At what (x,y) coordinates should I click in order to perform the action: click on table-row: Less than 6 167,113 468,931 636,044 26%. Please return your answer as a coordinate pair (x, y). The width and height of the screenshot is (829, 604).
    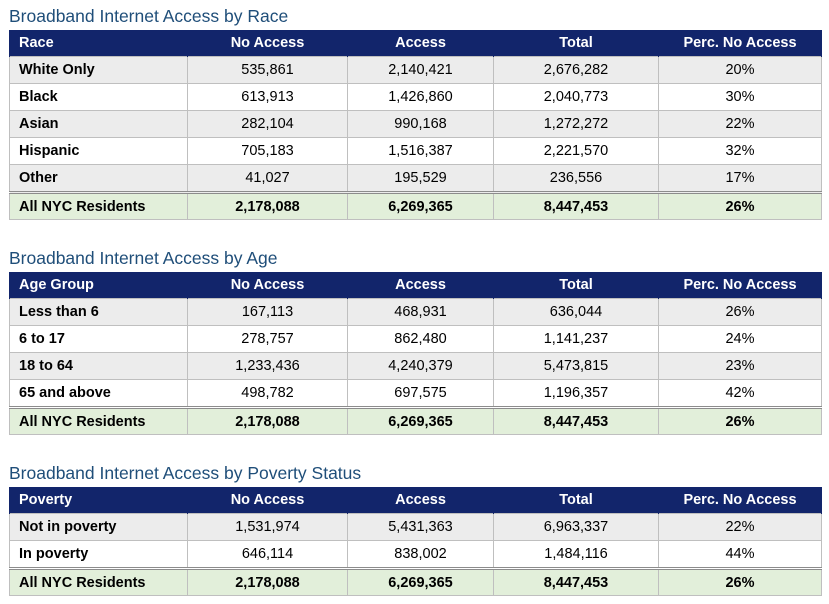
    Looking at the image, I should click on (415, 312).